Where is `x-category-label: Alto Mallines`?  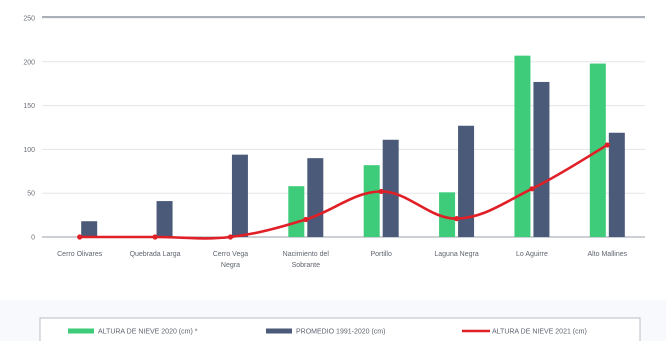
x-category-label: Alto Mallines is located at coordinates (607, 254).